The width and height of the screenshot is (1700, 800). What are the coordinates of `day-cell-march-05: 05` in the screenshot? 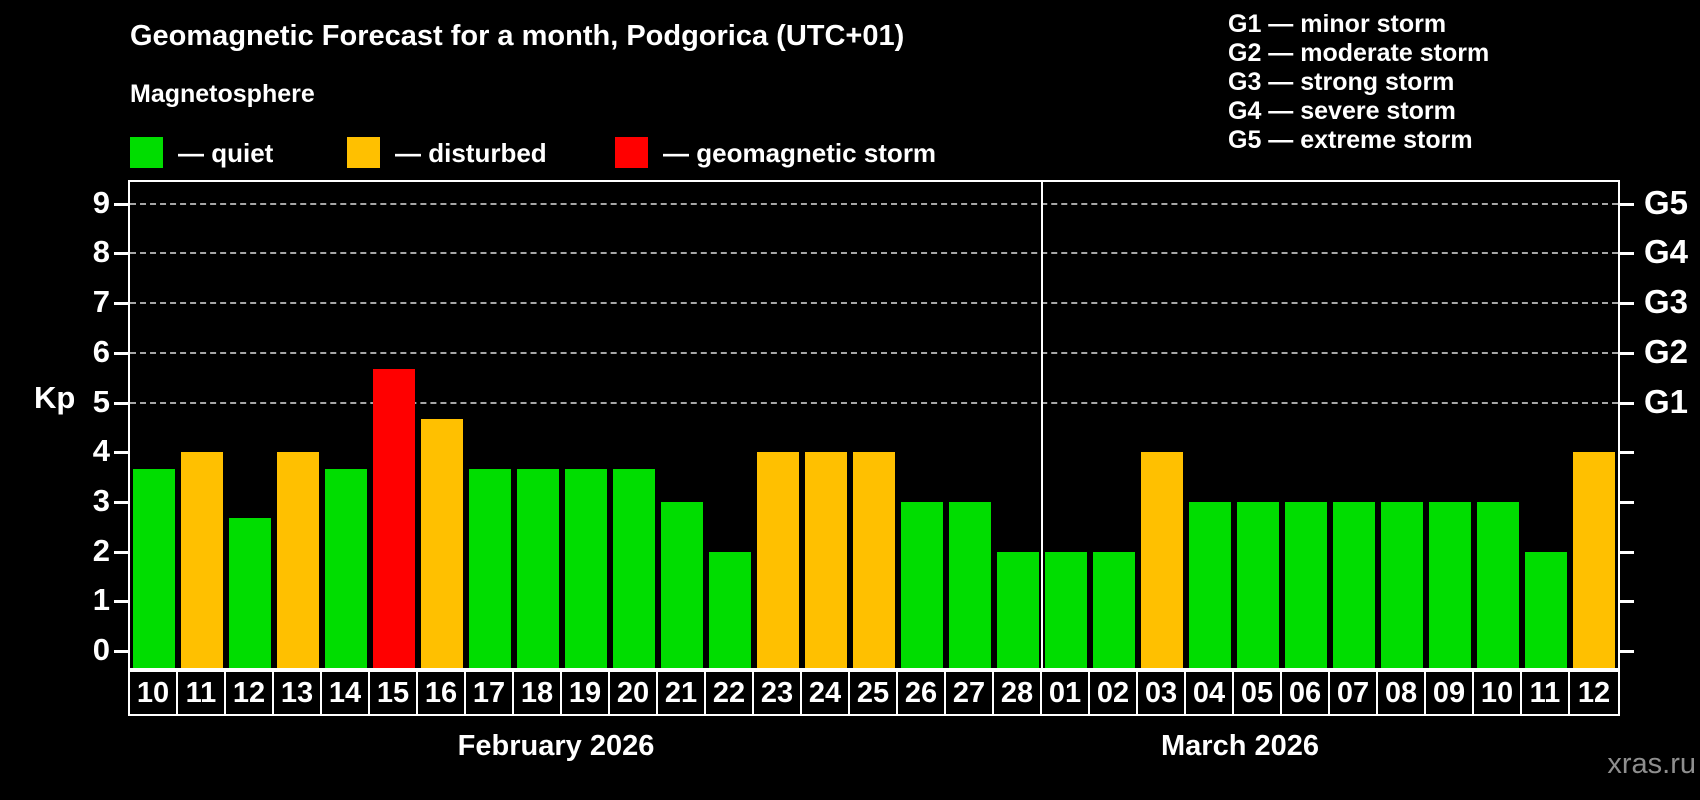 It's located at (1258, 693).